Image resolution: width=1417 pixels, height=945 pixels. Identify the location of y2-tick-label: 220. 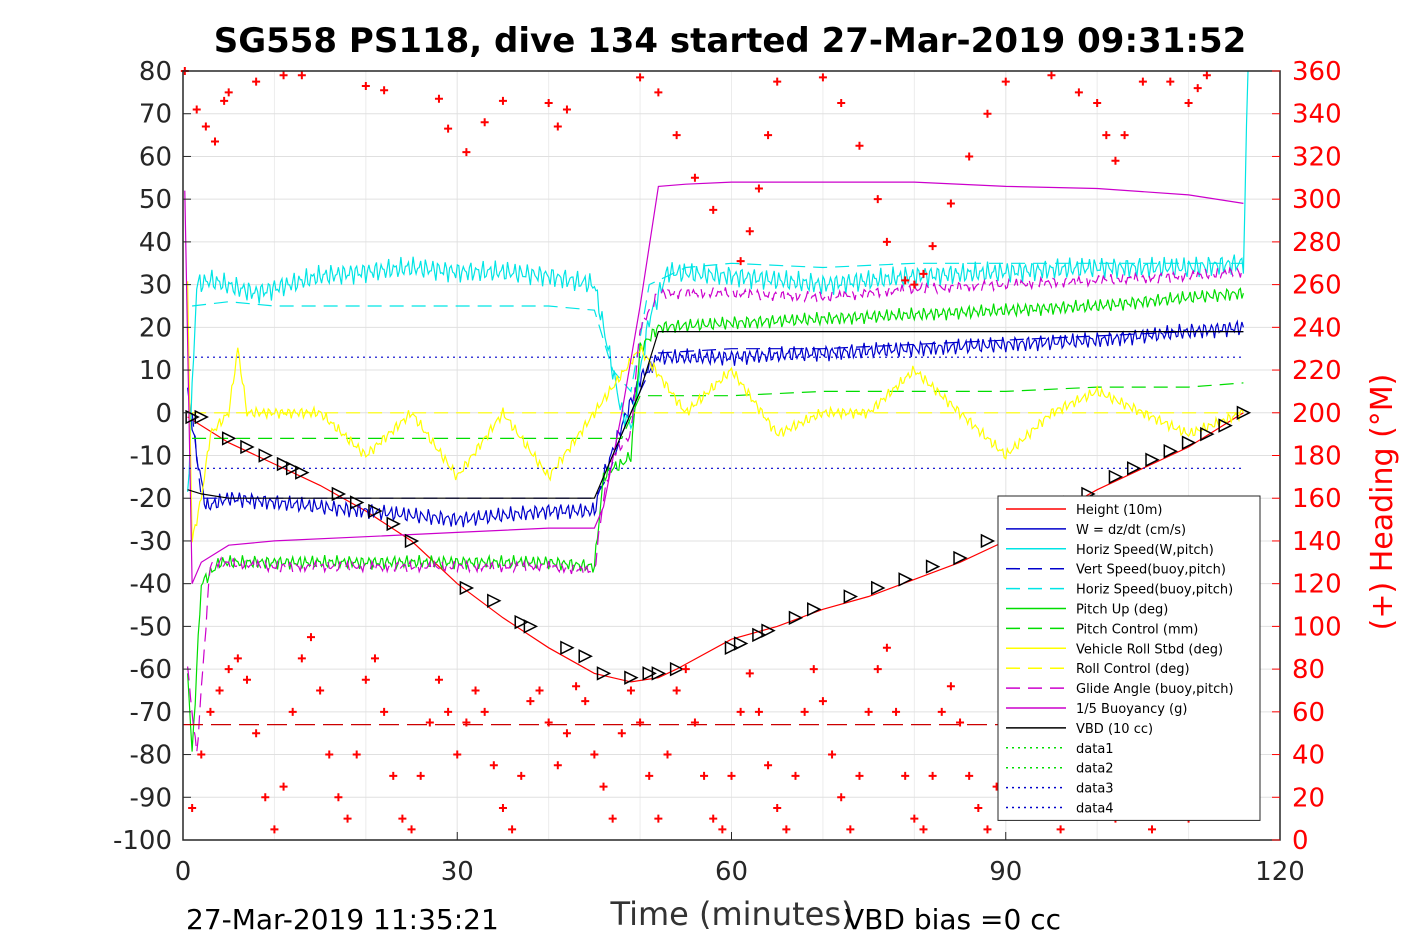
(1317, 371).